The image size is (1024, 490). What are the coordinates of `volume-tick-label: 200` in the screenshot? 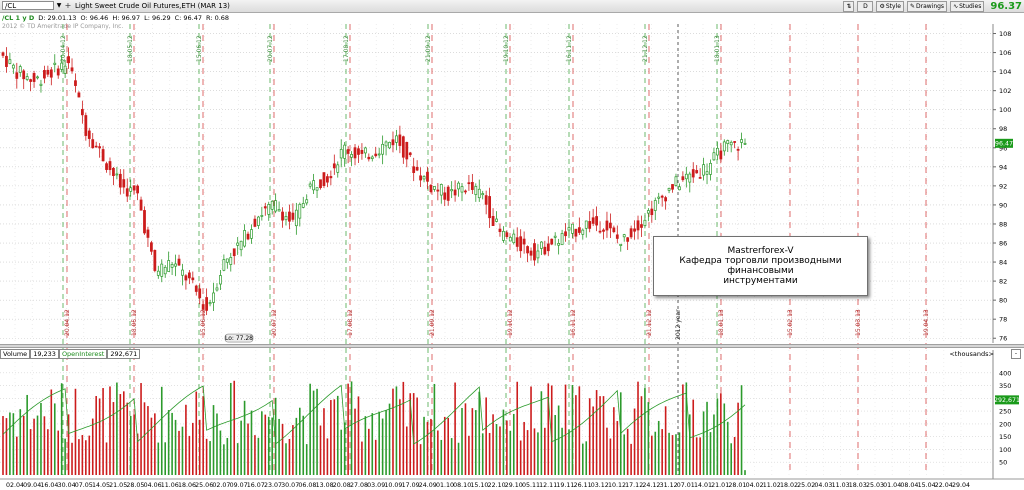 It's located at (1005, 424).